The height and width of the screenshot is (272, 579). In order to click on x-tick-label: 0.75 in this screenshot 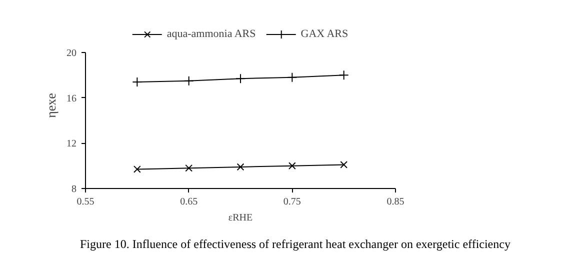, I will do `click(292, 202)`.